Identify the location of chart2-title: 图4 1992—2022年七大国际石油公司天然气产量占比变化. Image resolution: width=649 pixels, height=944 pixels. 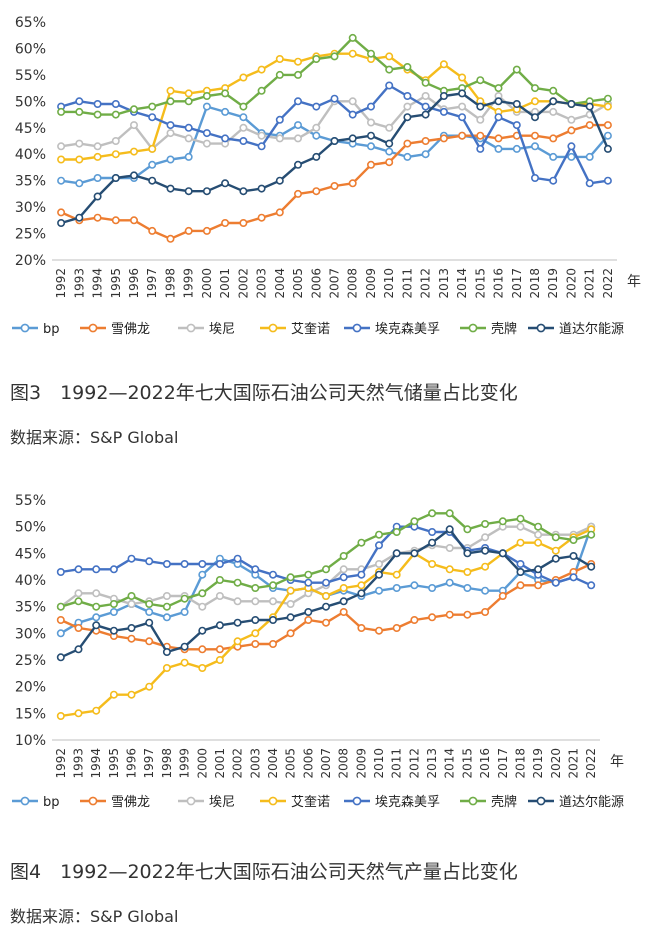
(264, 872).